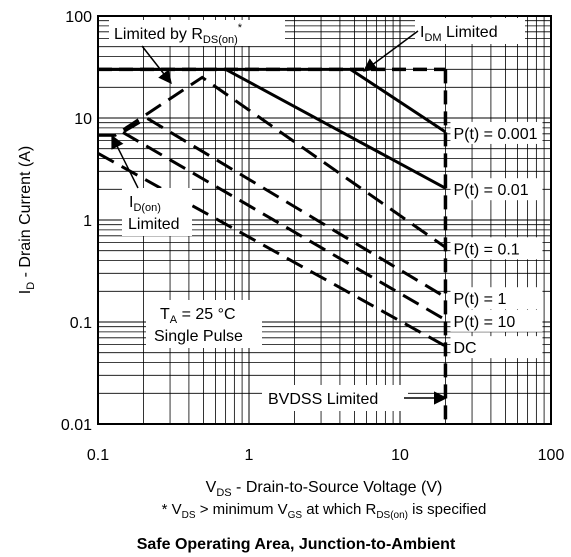 Image resolution: width=571 pixels, height=557 pixels. Describe the element at coordinates (324, 489) in the screenshot. I see `x-axis-label: VDS - Drain-to-Source Voltage (V)` at that location.